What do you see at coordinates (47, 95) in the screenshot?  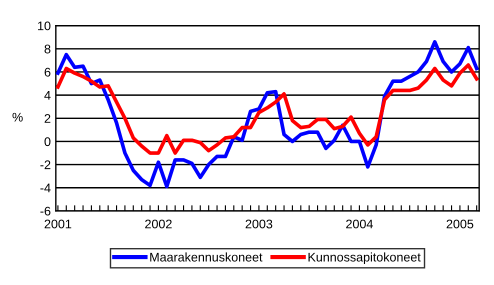 I see `y-tick-label: 4` at bounding box center [47, 95].